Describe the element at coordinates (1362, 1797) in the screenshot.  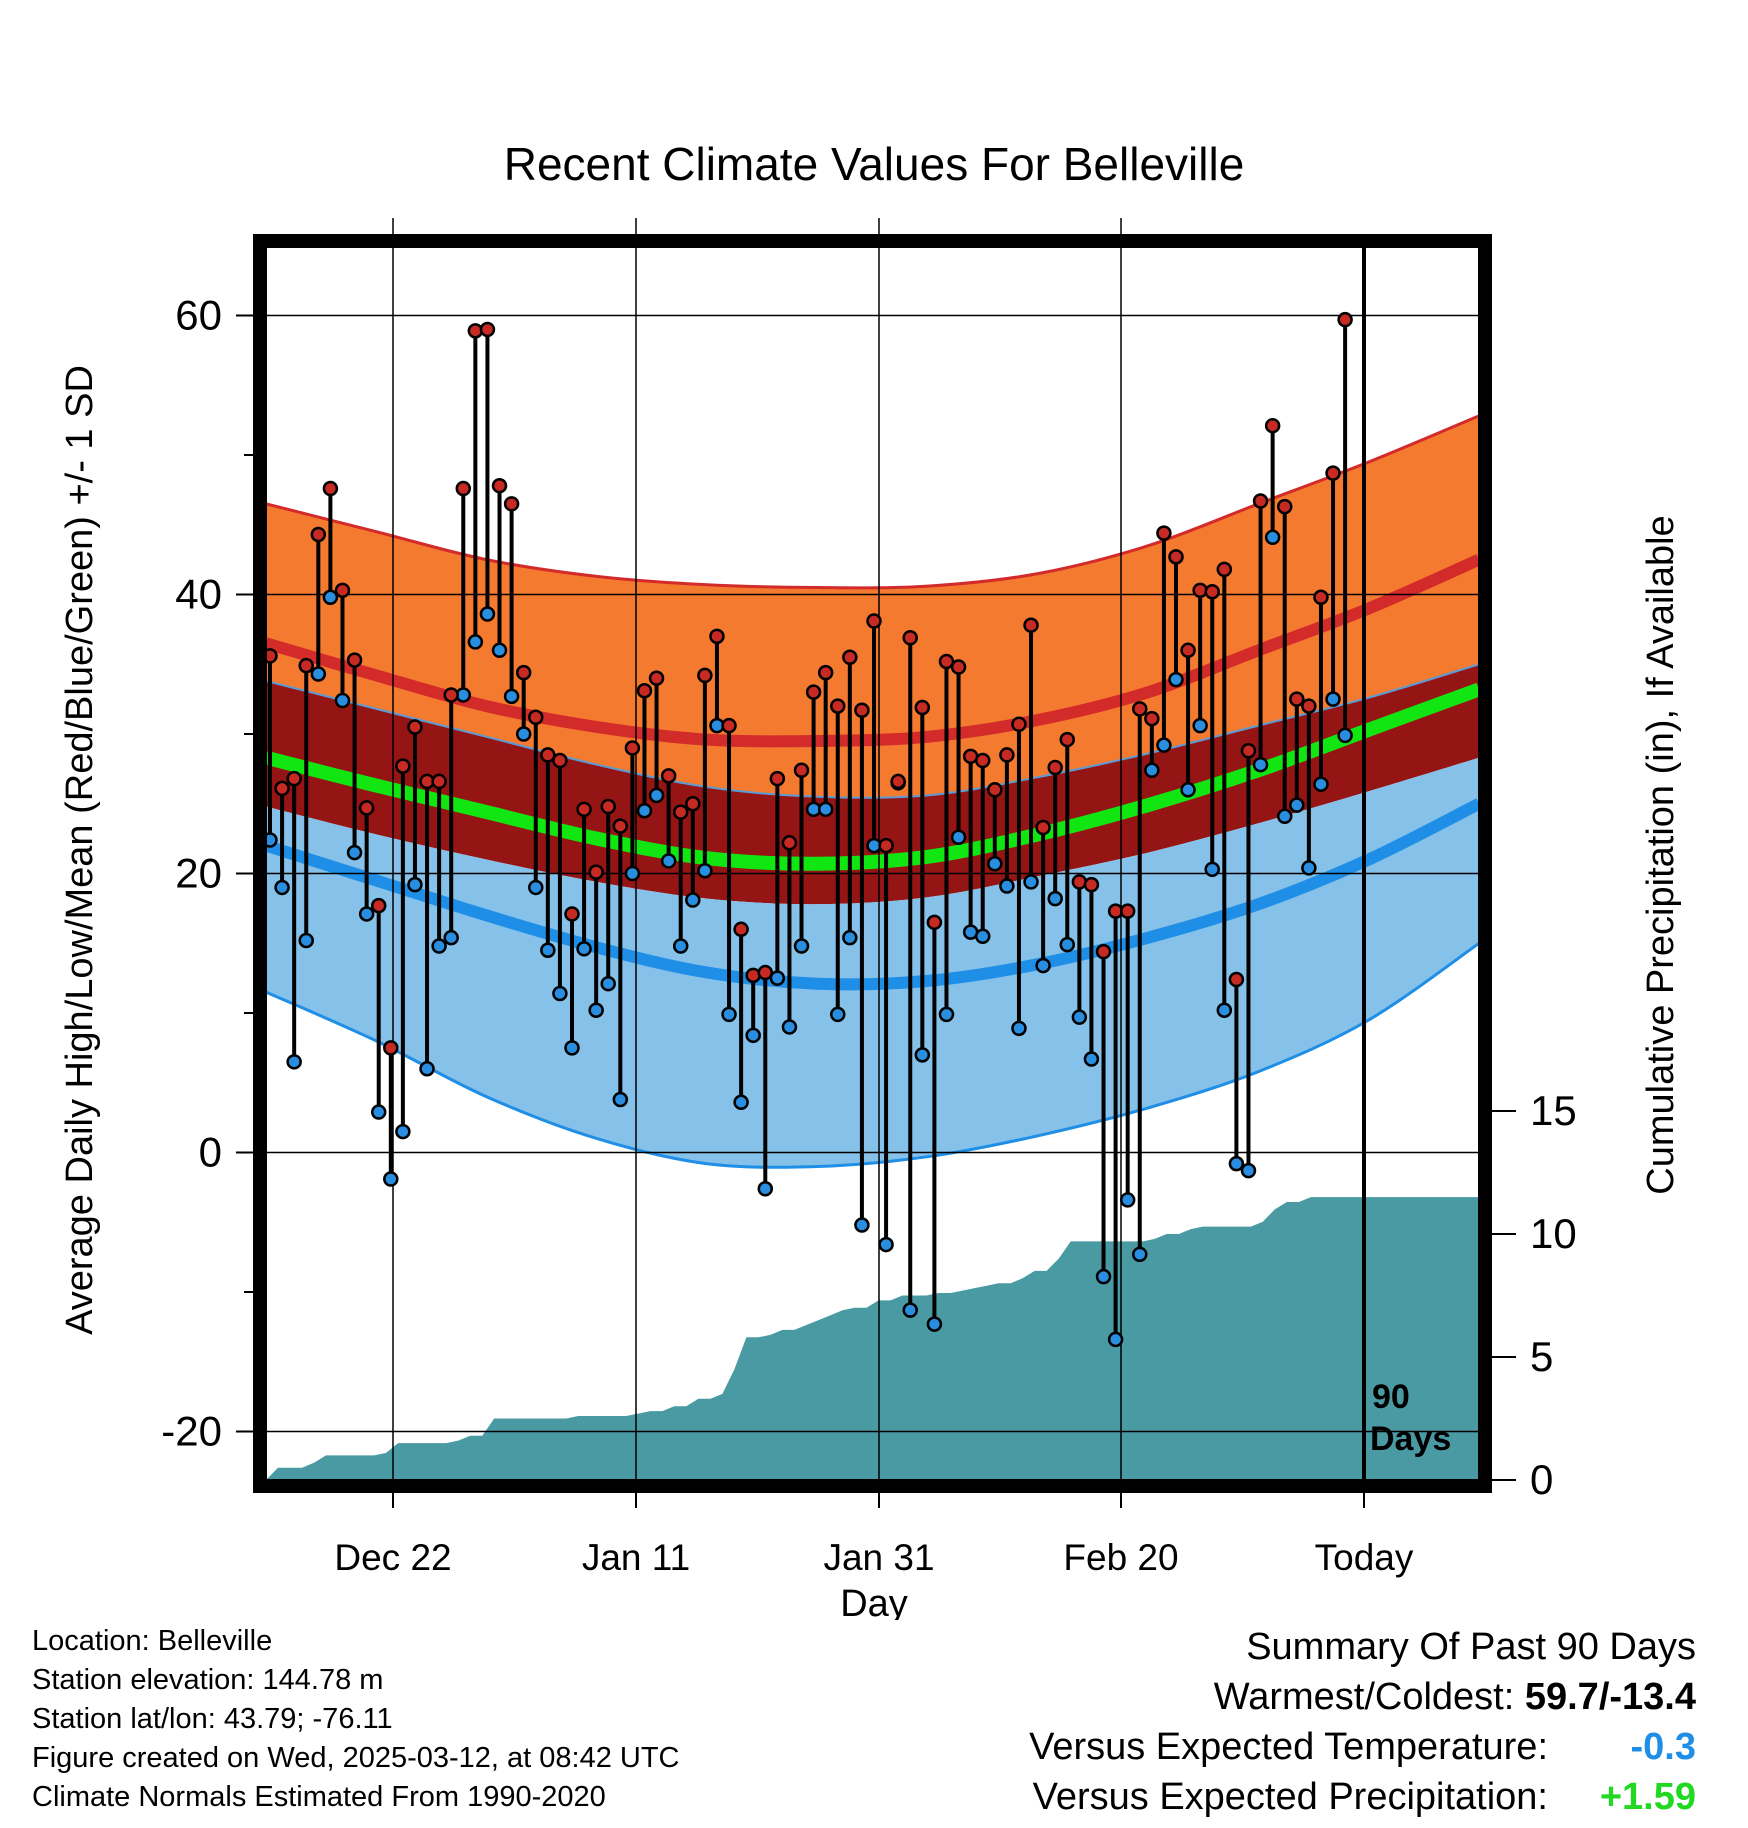
I see `precip-versus-row: Versus Expected Precipitation: +1.59` at that location.